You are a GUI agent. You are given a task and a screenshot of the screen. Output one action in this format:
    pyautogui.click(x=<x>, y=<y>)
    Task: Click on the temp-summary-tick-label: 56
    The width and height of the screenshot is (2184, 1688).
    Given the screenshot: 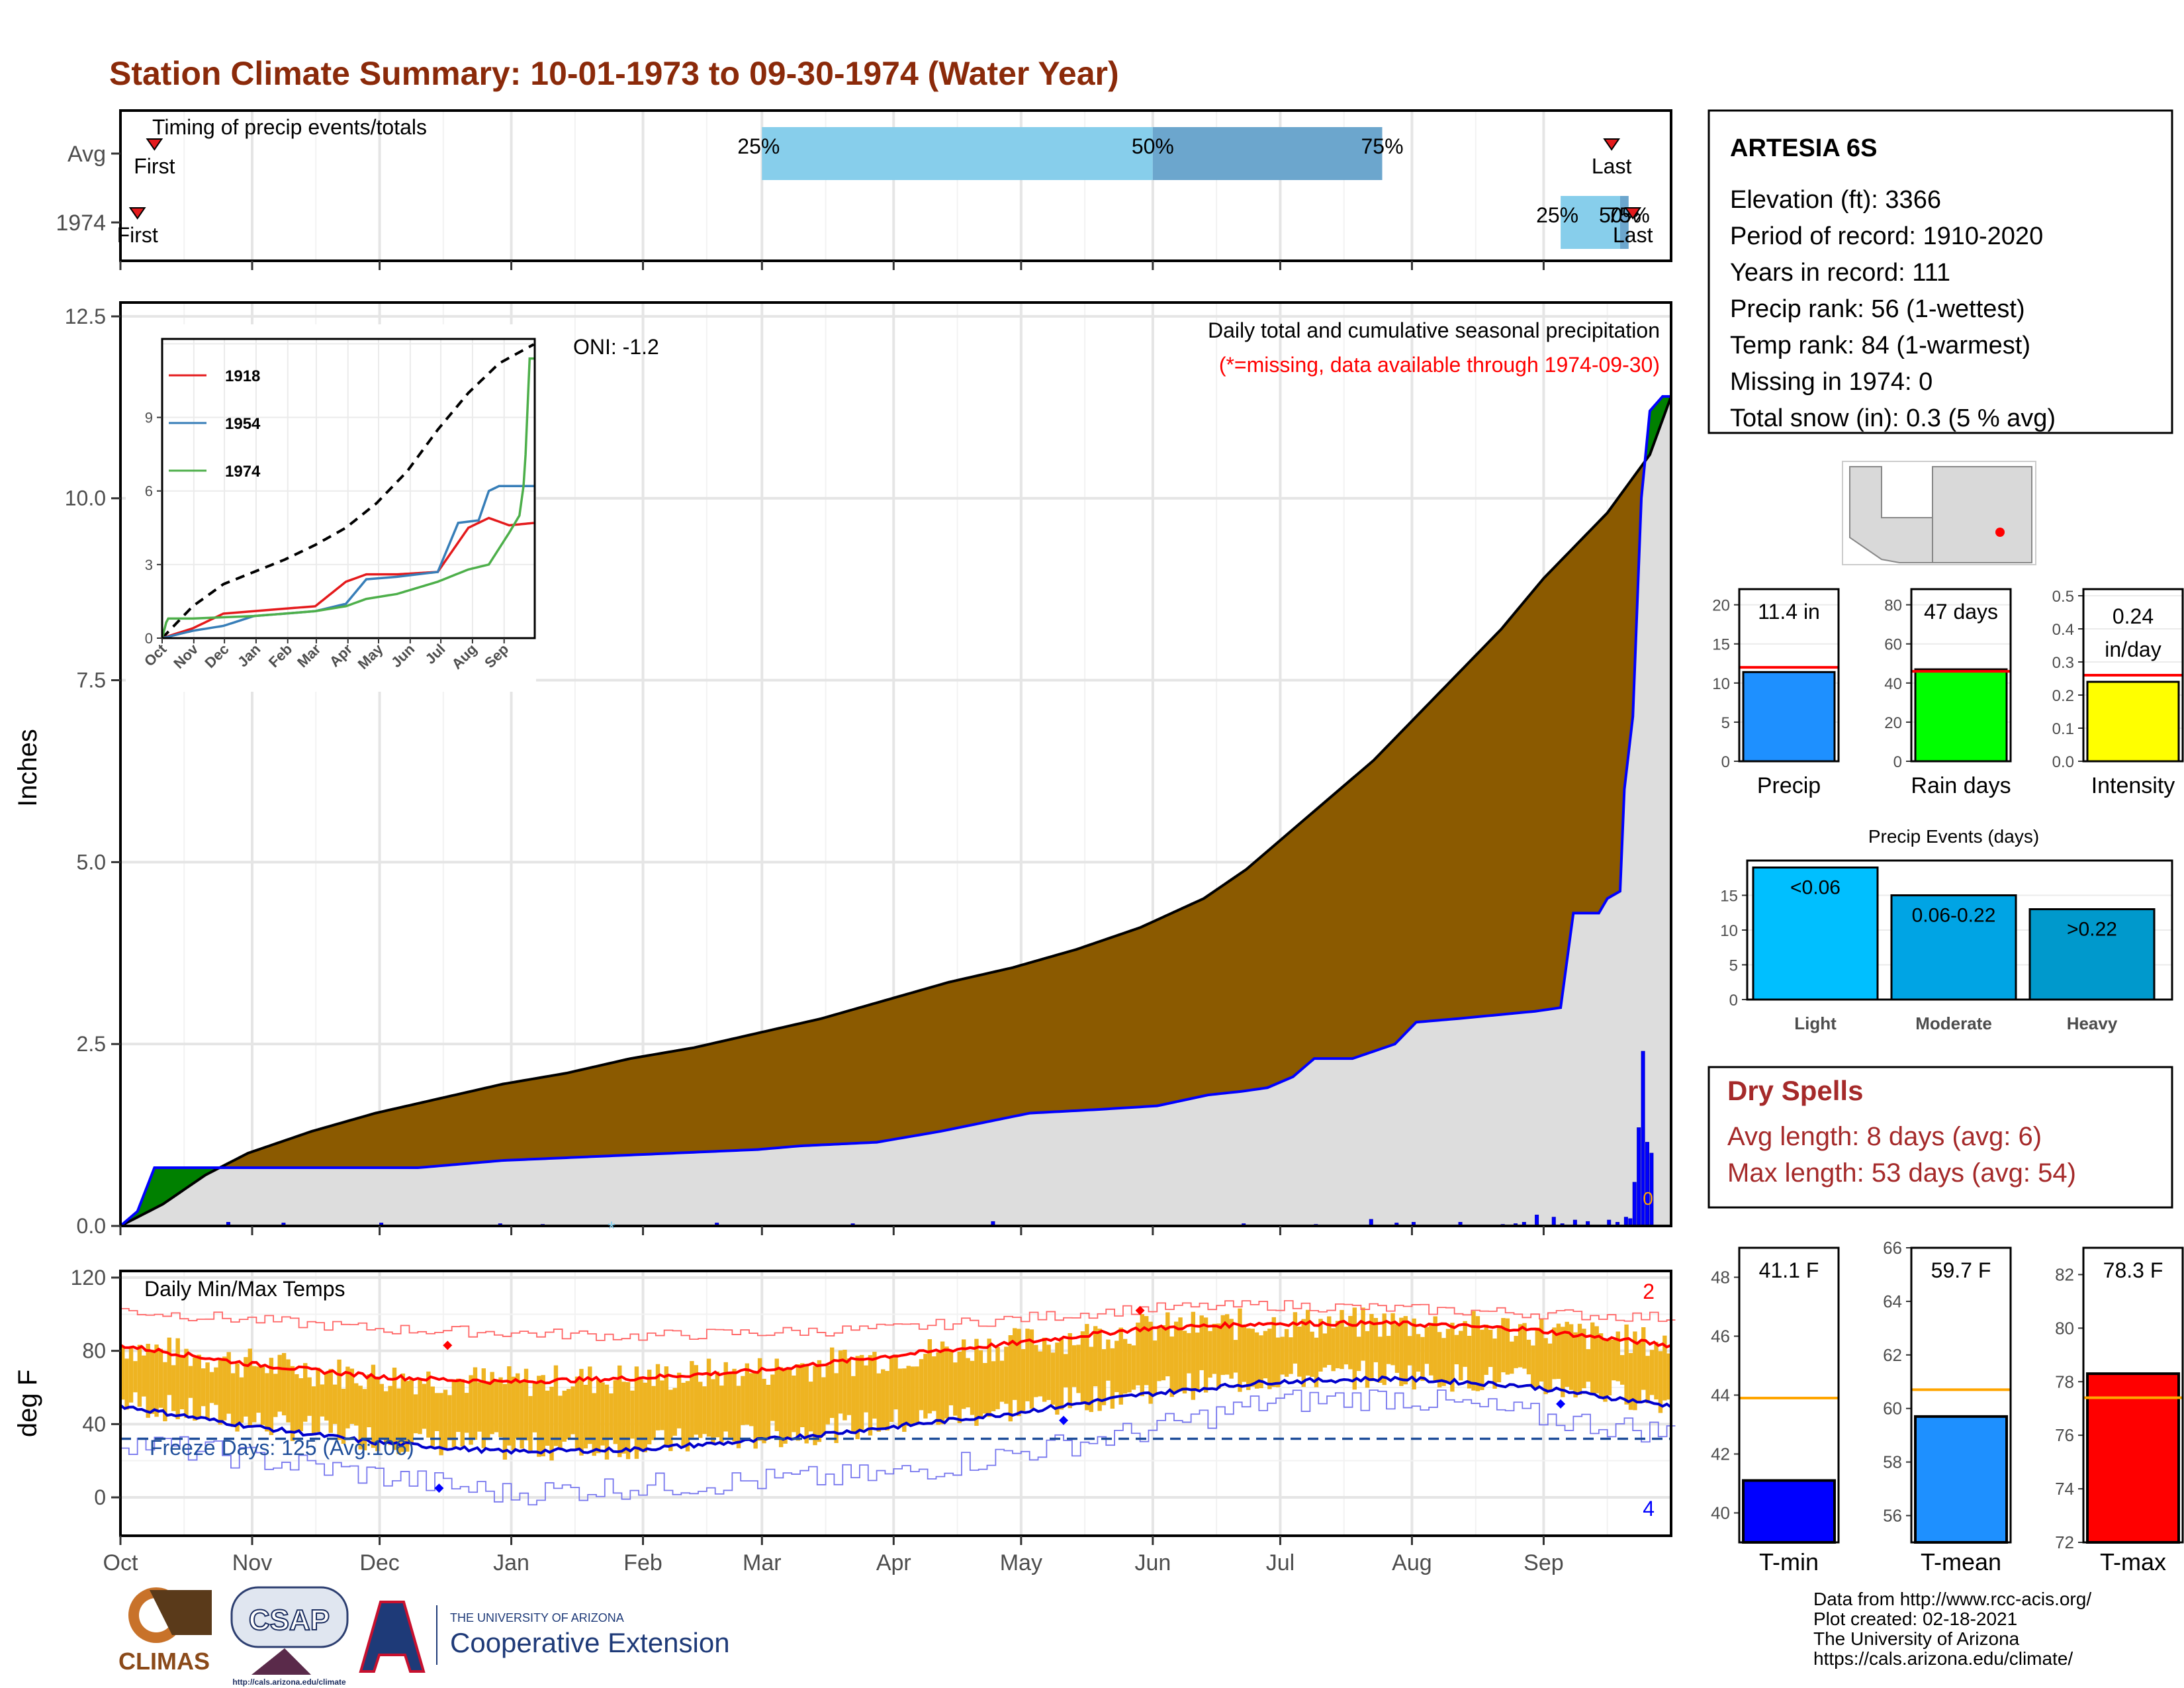 What is the action you would take?
    pyautogui.click(x=1892, y=1516)
    